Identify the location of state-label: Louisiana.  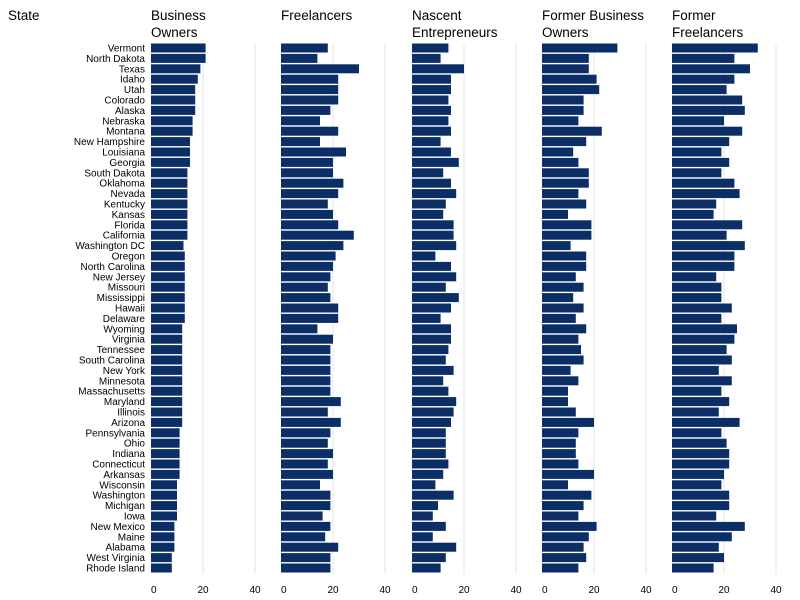
(123, 153).